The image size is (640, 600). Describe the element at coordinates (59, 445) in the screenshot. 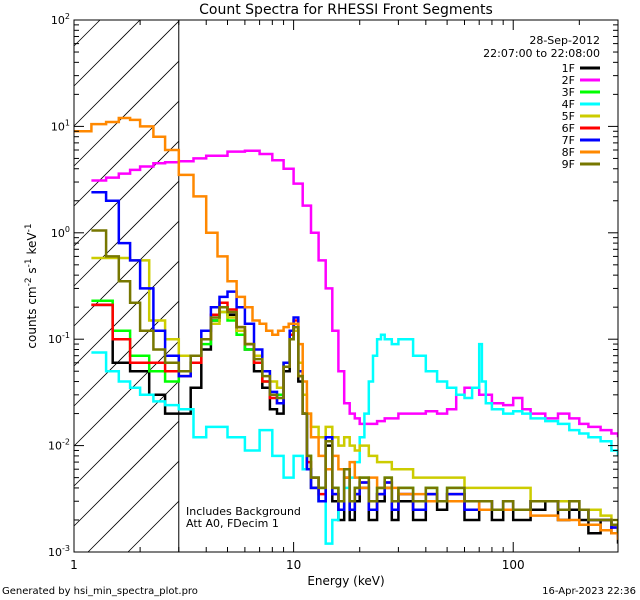

I see `y-tick-label: 10⁻²` at that location.